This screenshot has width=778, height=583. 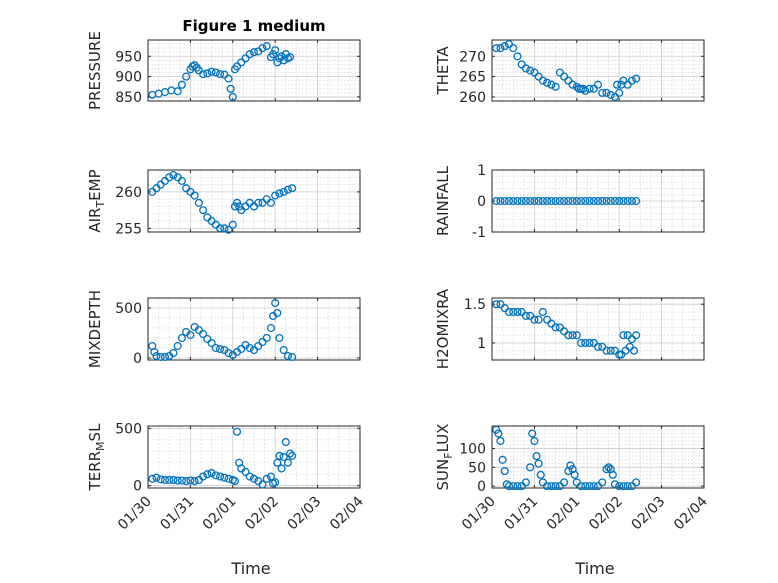 I want to click on y-tick-label: 1.5, so click(x=475, y=305).